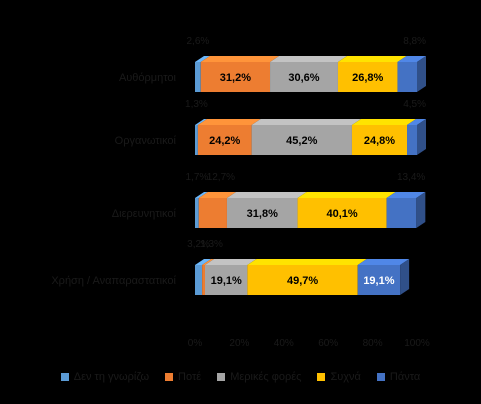  Describe the element at coordinates (113, 281) in the screenshot. I see `category-label: Χρήση / Αναπαραστατικοί` at that location.